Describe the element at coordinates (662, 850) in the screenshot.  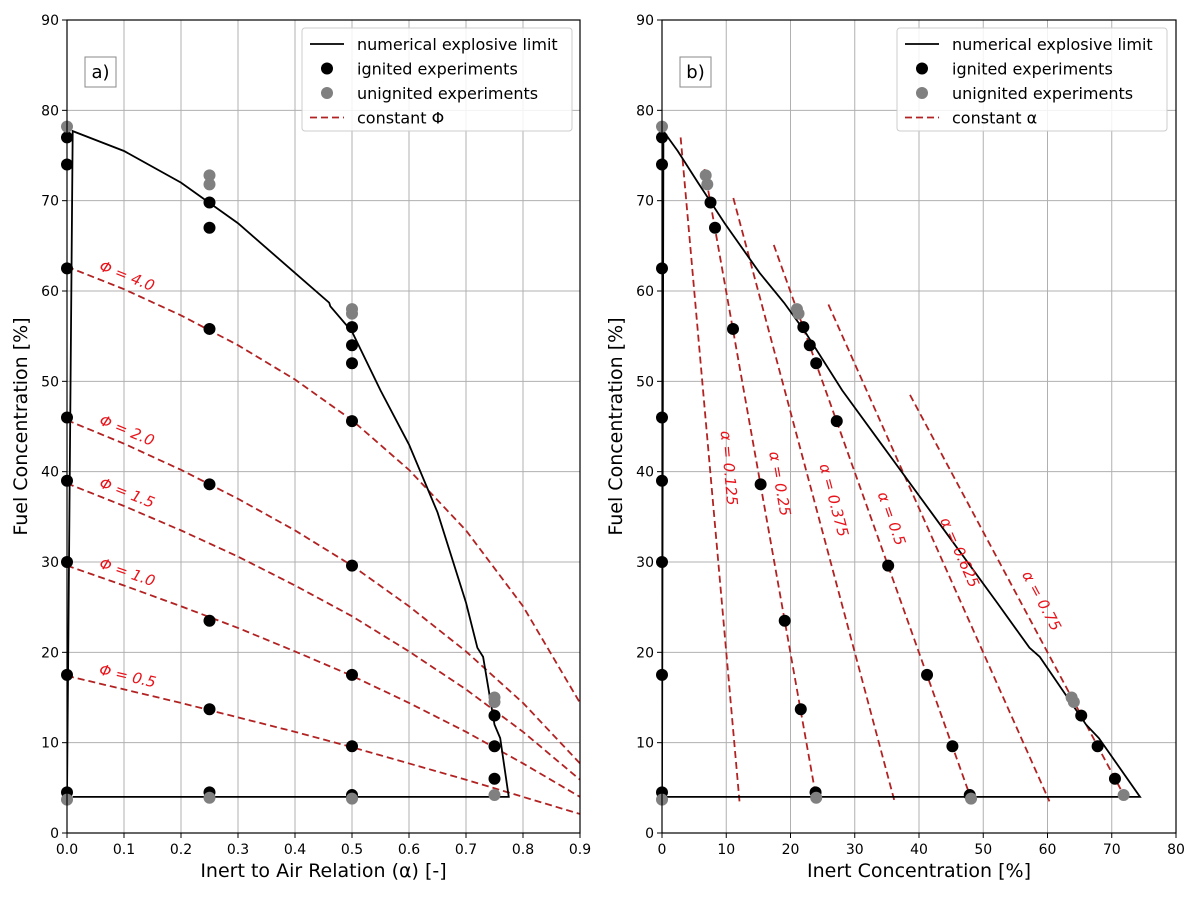
I see `x-tick-label: 0` at that location.